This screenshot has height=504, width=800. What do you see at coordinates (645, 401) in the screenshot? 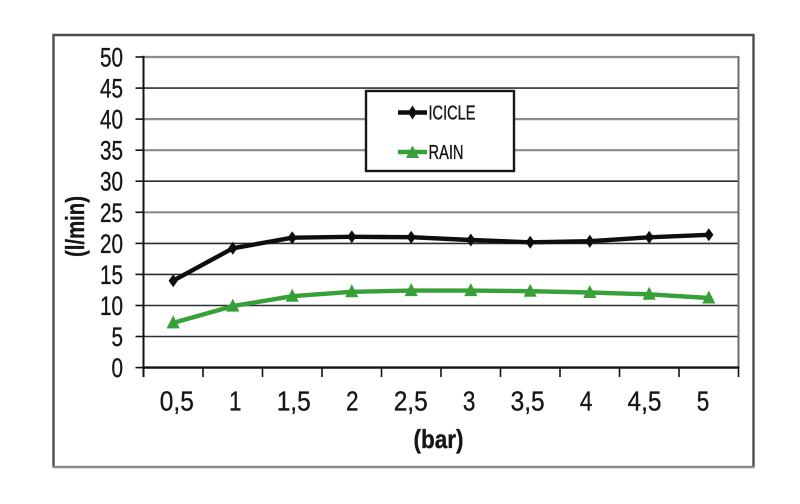
I see `svg-text: 4,5` at bounding box center [645, 401].